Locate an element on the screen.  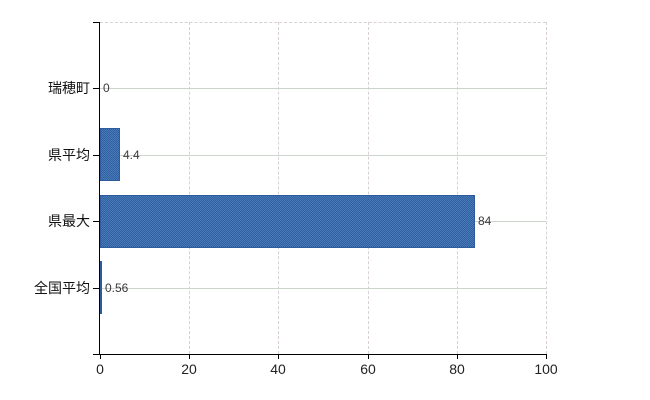
x-tick-label-80: 80 is located at coordinates (457, 369).